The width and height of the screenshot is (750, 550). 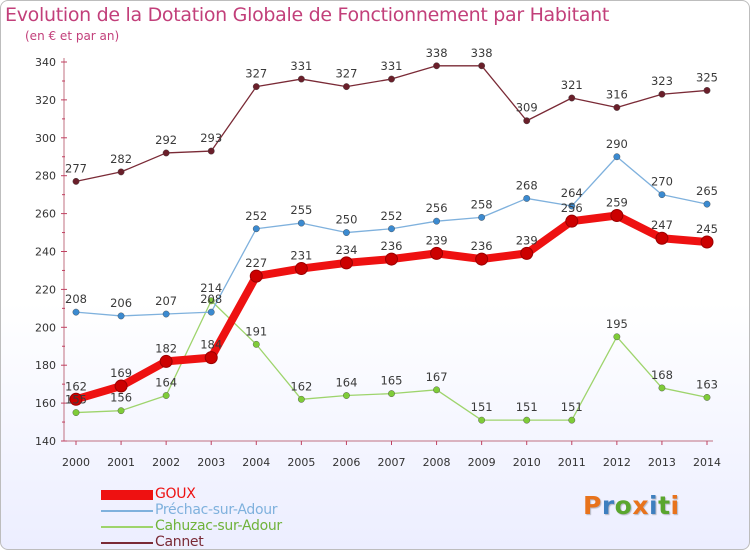 What do you see at coordinates (392, 246) in the screenshot?
I see `data-label: 236` at bounding box center [392, 246].